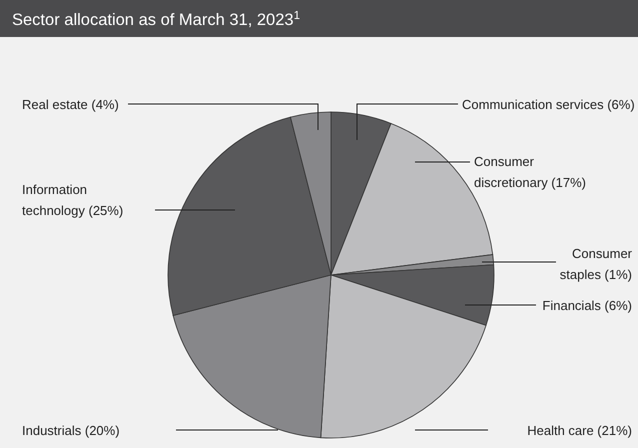 The height and width of the screenshot is (448, 638). Describe the element at coordinates (587, 305) in the screenshot. I see `slice-label: Financials (6%)` at that location.